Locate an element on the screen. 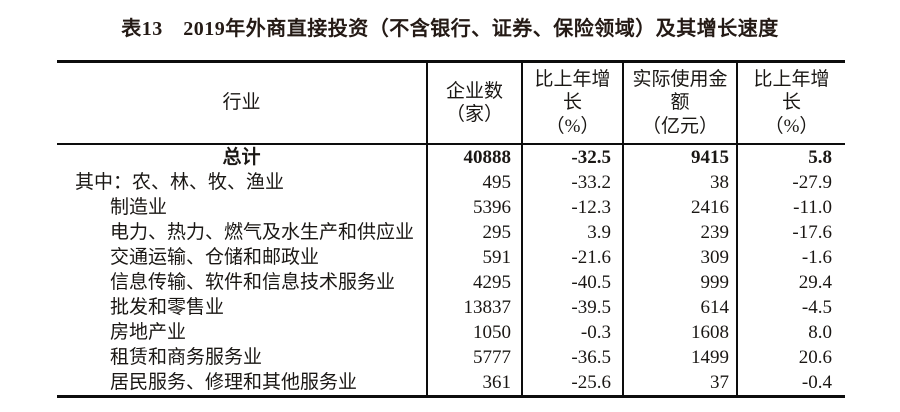  cell-industry: 信息传输、软件和信息技术服务业 is located at coordinates (253, 282).